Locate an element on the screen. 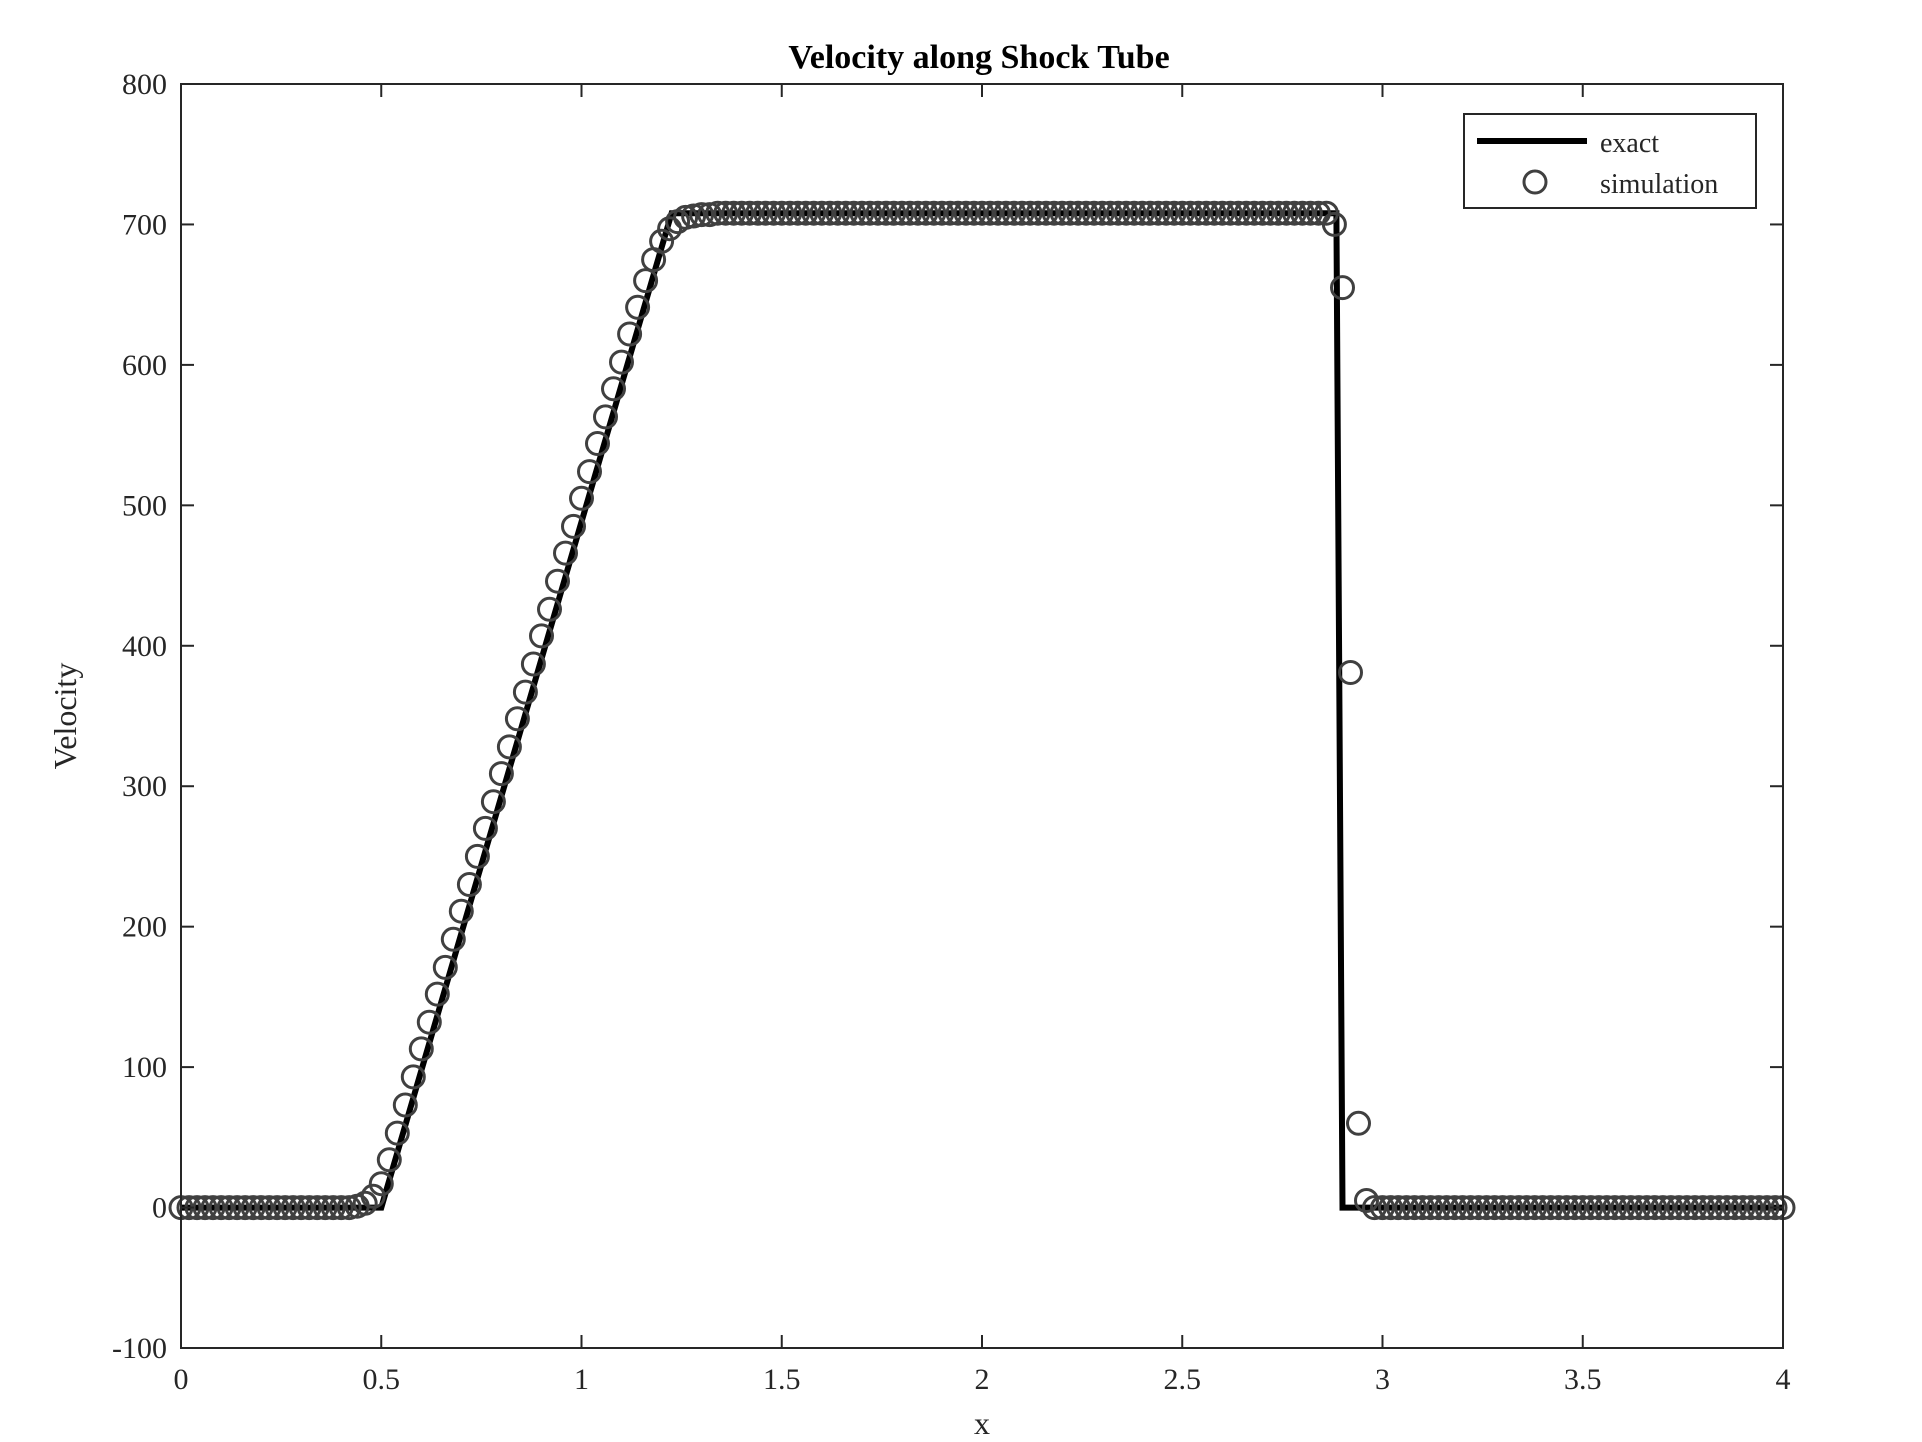  y-tick-label: 600 is located at coordinates (144, 365).